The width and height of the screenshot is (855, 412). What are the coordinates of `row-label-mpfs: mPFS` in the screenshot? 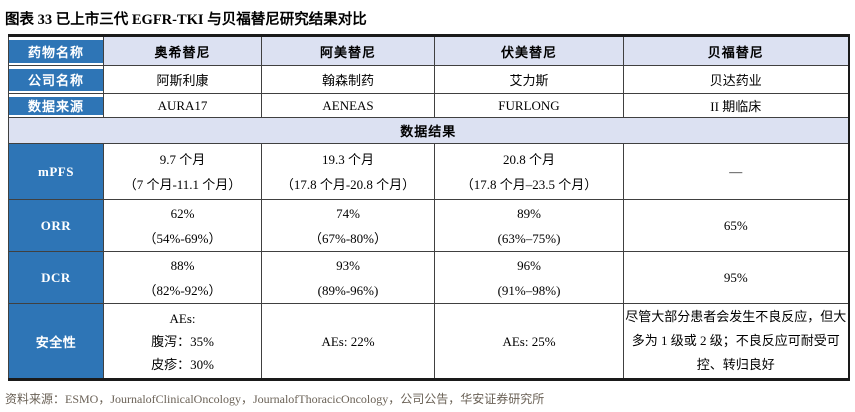 It's located at (56, 171).